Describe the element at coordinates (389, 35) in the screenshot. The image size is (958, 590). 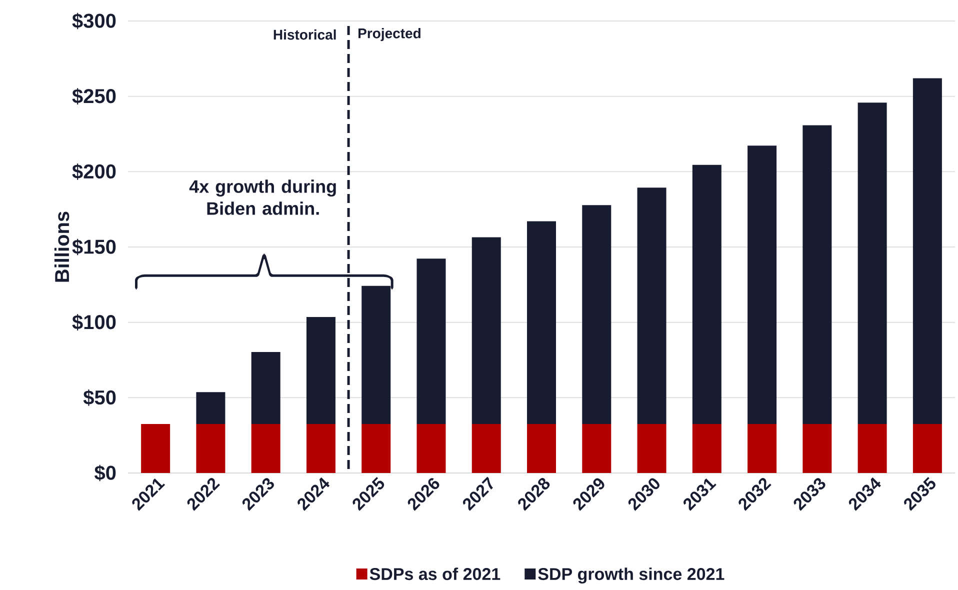
I see `annotation: Projected` at that location.